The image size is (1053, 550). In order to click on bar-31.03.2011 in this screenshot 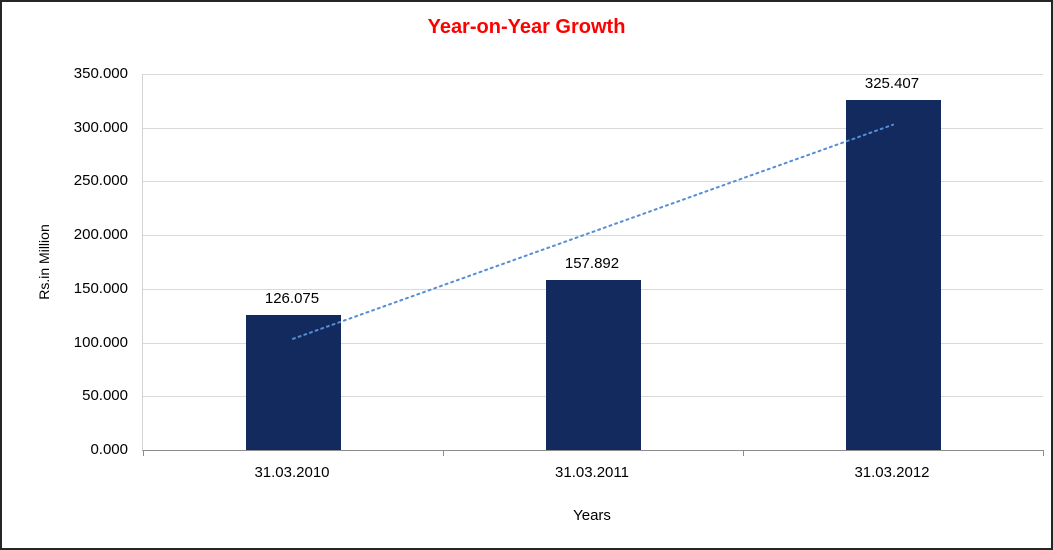, I will do `click(593, 365)`.